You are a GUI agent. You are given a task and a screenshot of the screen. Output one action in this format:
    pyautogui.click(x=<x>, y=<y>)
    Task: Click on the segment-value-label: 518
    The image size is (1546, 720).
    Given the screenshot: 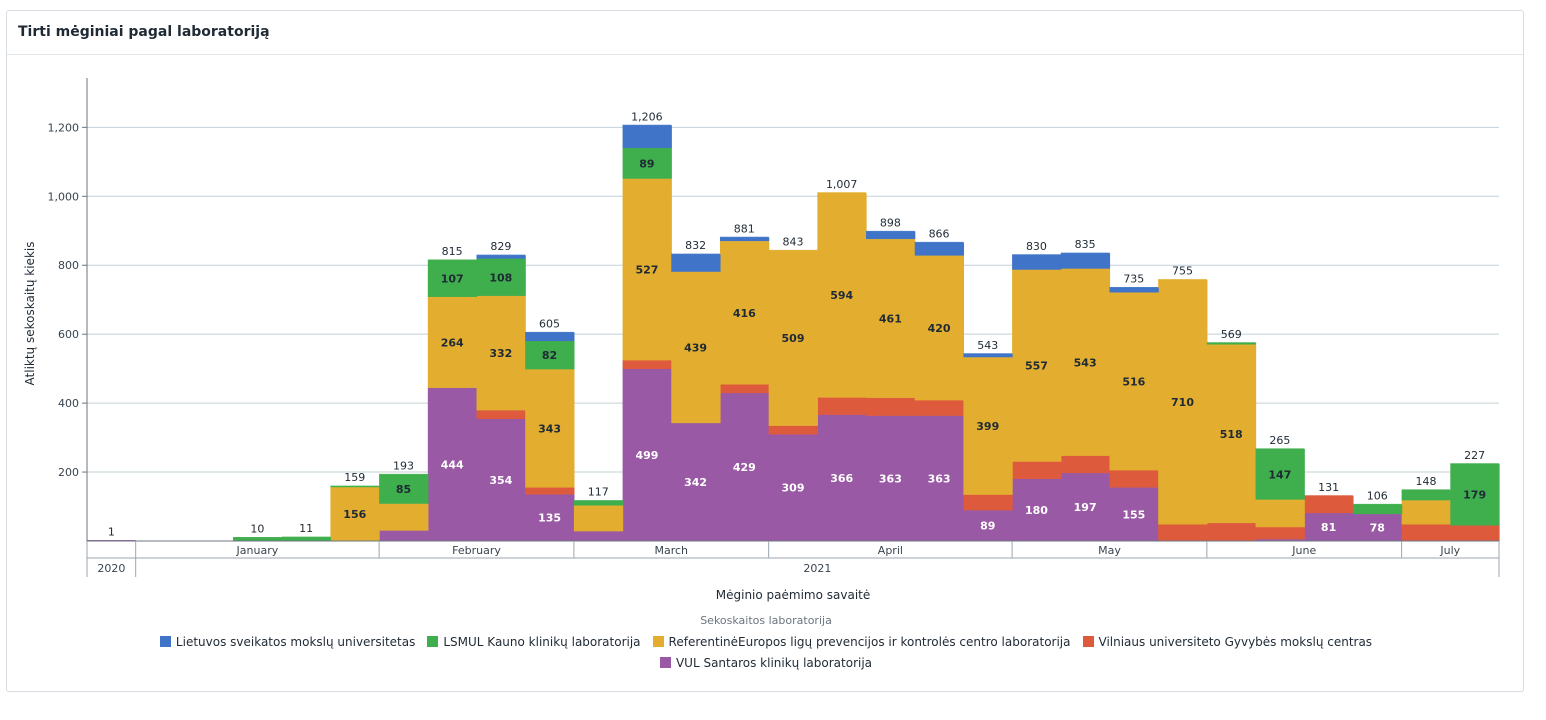 What is the action you would take?
    pyautogui.click(x=1231, y=434)
    